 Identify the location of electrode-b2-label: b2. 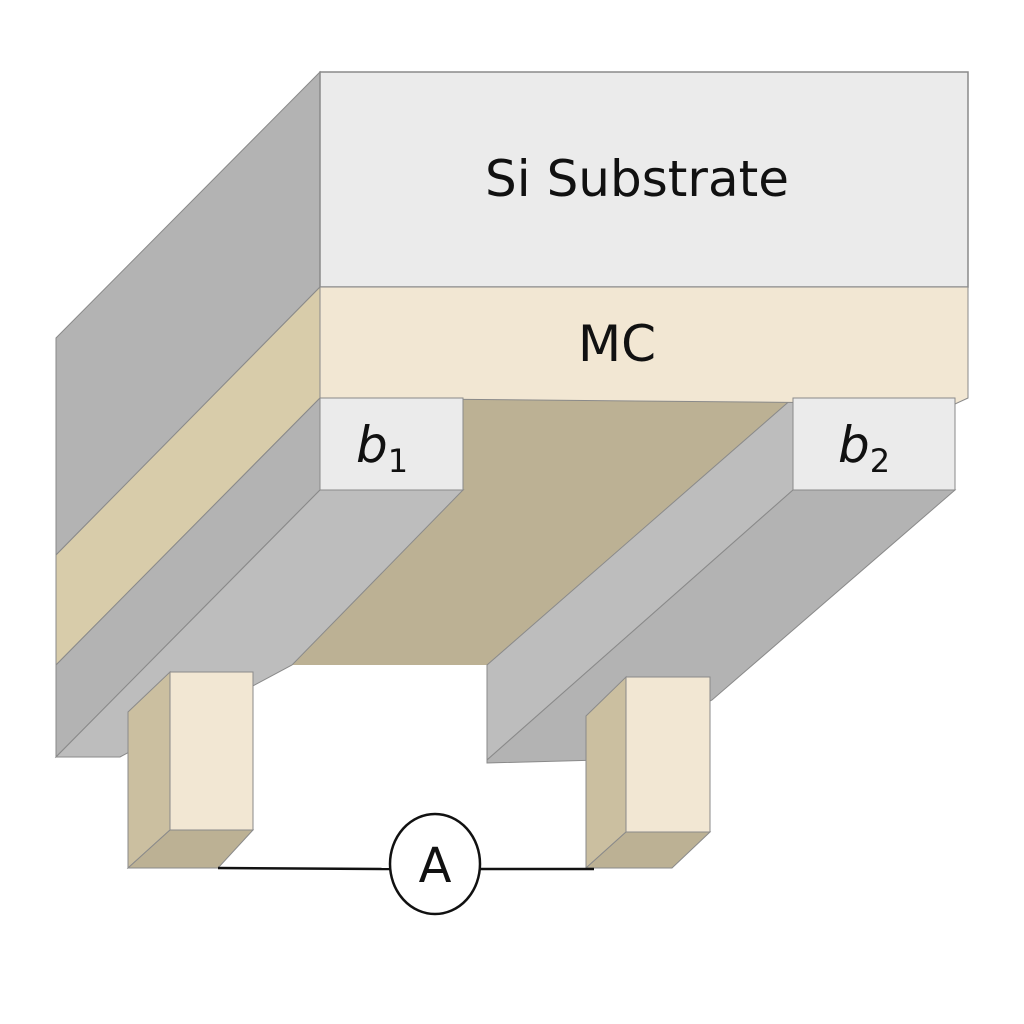
(864, 448).